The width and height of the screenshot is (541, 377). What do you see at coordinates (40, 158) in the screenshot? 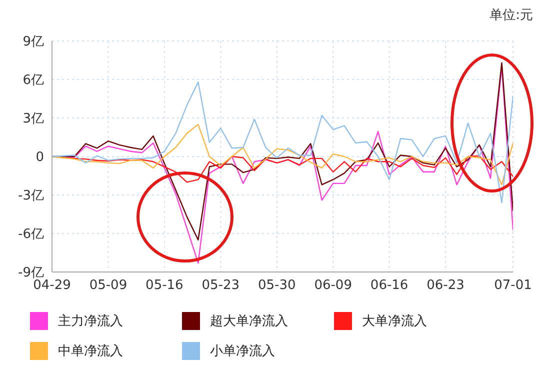
I see `y-tick-label: 0` at bounding box center [40, 158].